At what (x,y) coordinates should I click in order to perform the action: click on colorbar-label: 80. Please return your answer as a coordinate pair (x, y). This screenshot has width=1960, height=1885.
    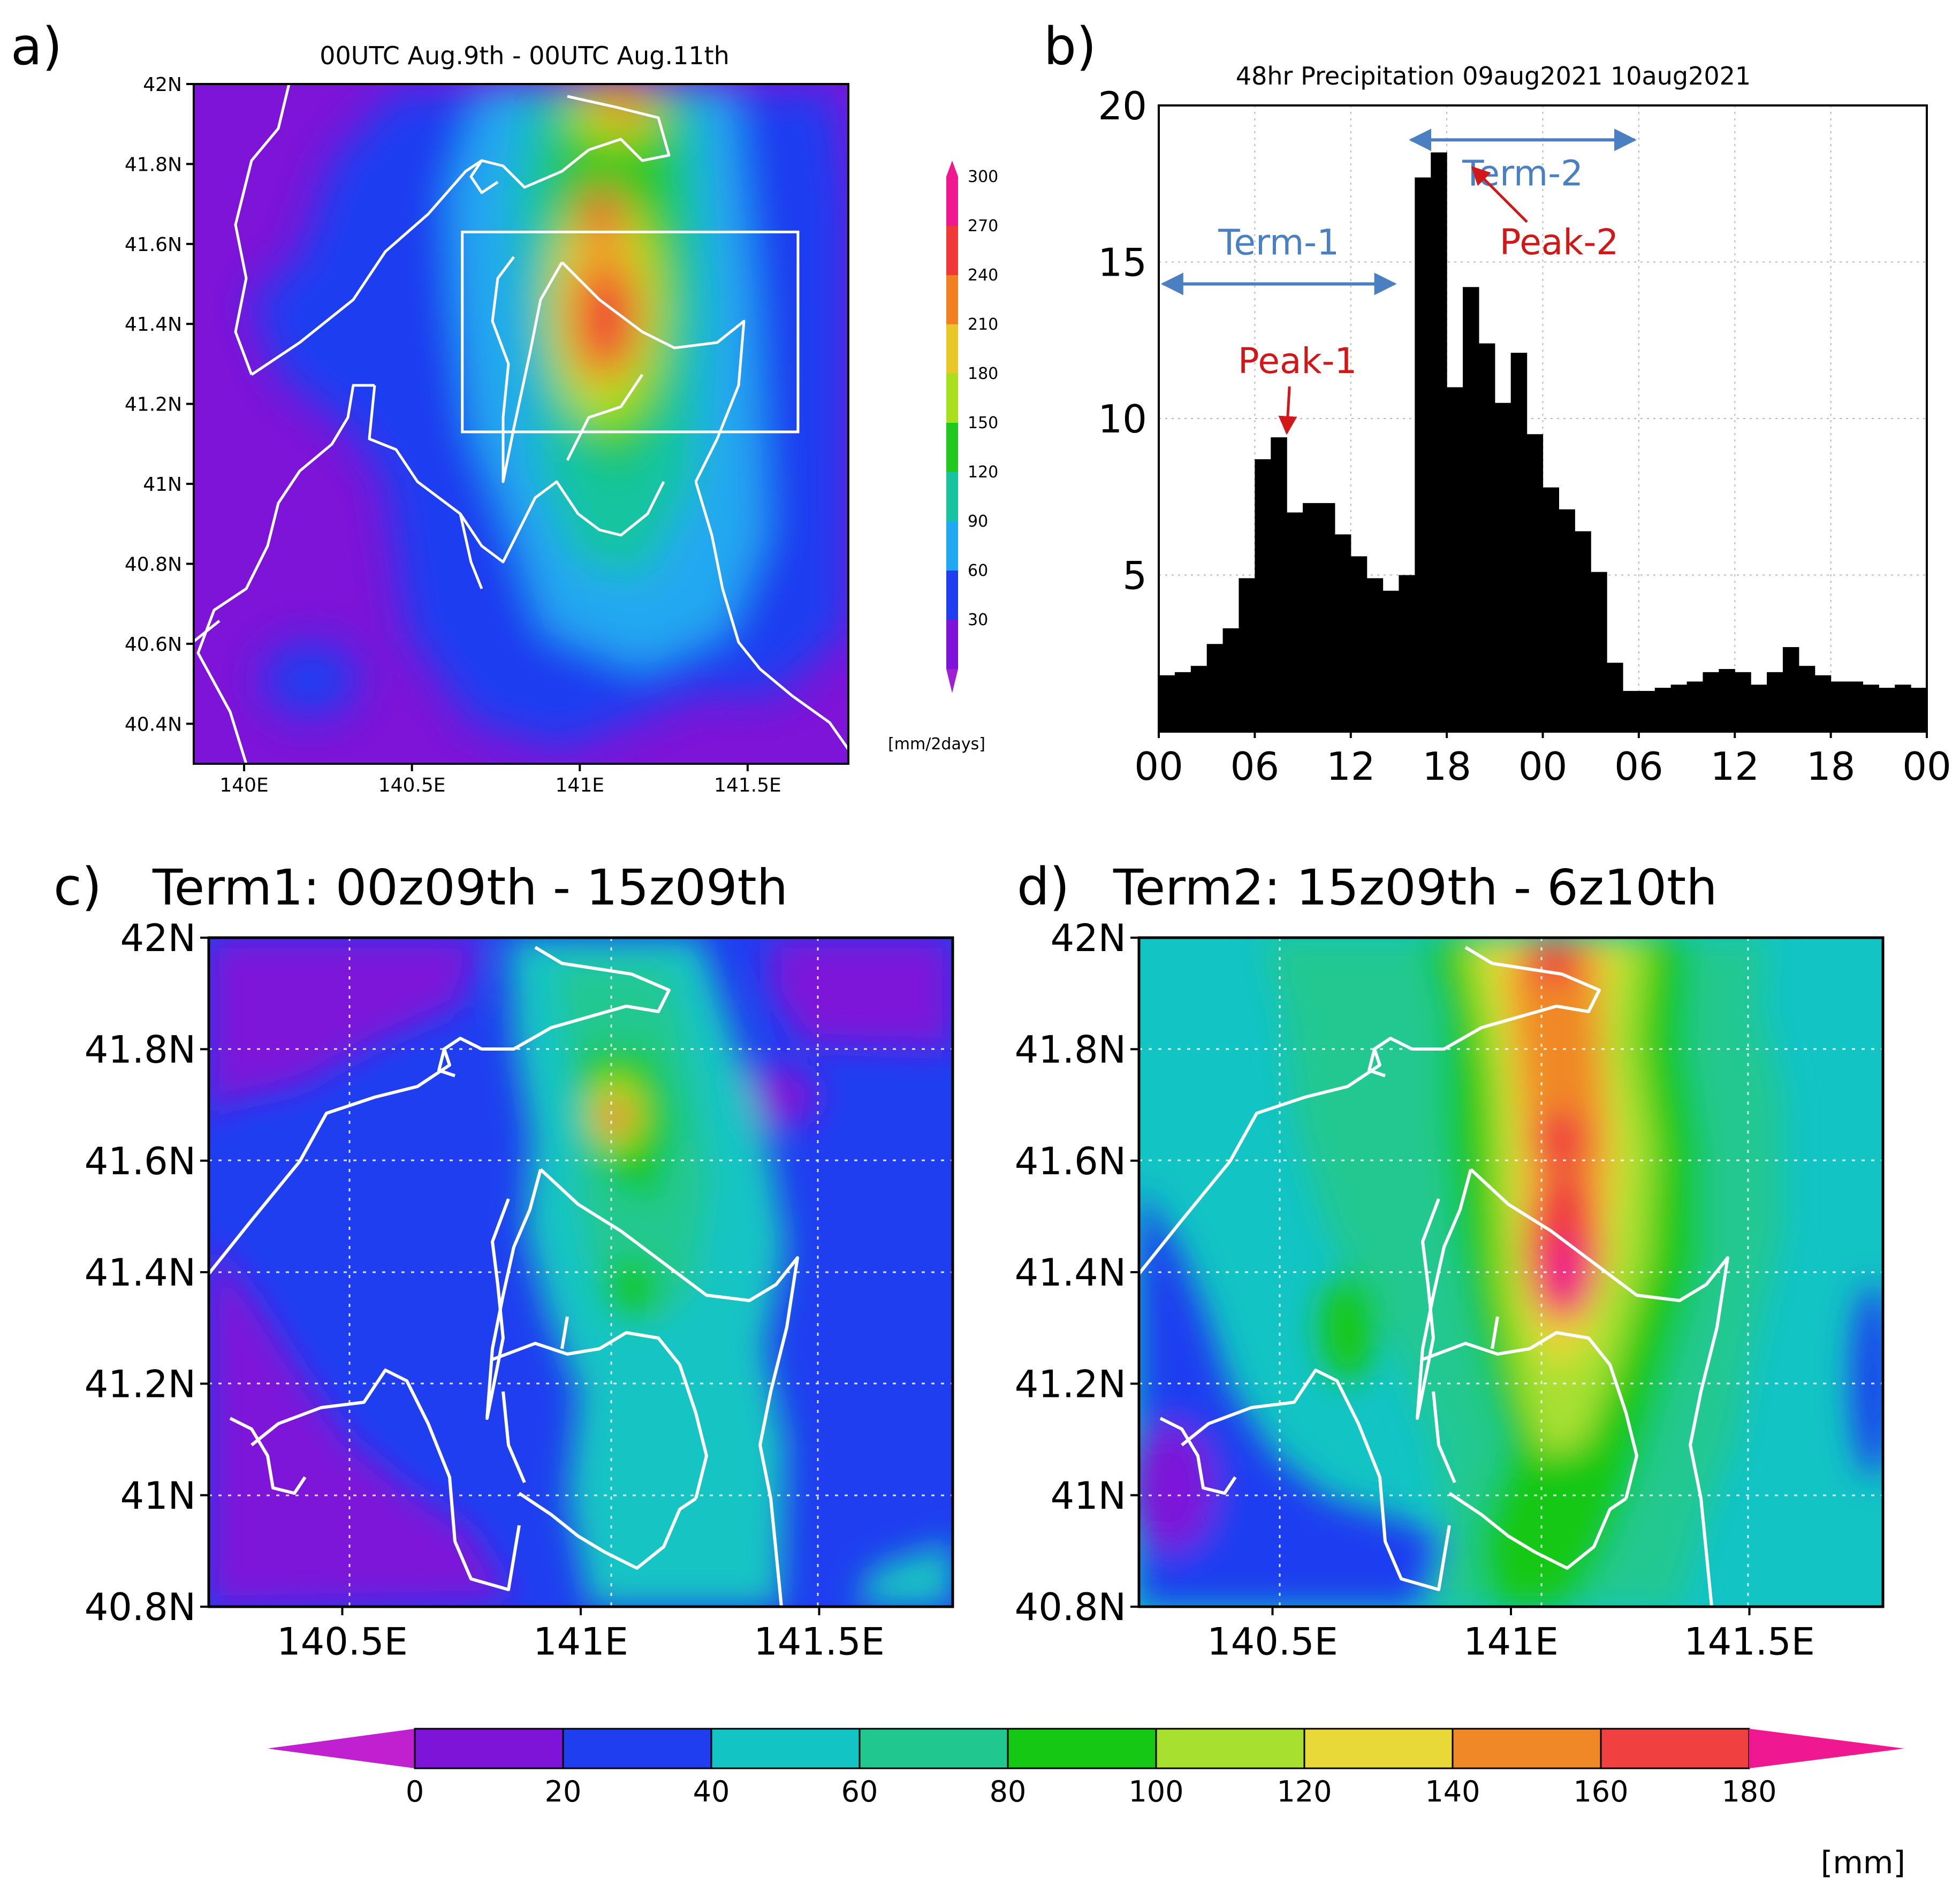
    Looking at the image, I should click on (1009, 1792).